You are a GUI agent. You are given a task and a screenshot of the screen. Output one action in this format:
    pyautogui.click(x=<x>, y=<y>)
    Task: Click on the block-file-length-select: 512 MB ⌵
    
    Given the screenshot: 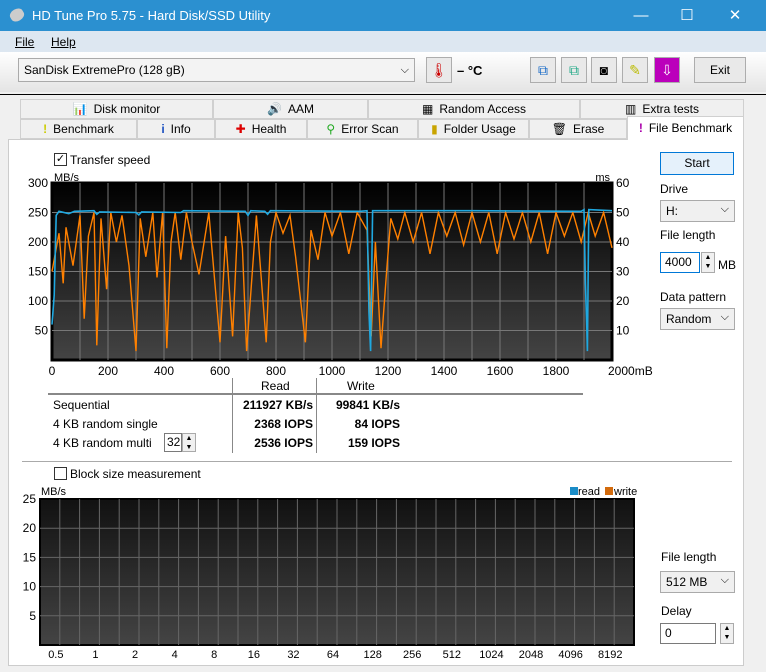 What is the action you would take?
    pyautogui.click(x=697, y=582)
    